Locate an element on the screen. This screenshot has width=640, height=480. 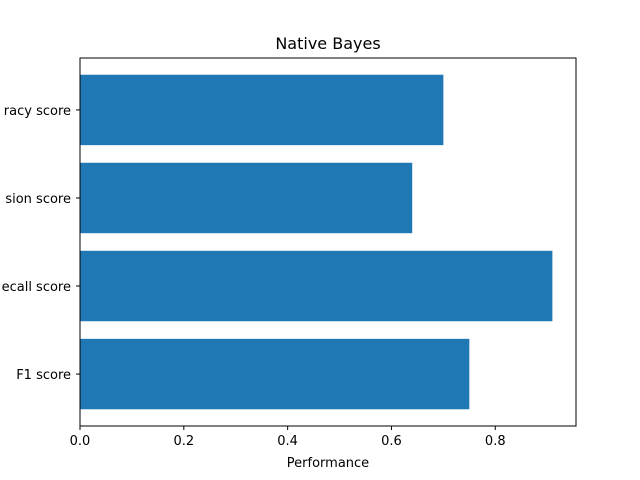
x-tick-label-4: 0.8 is located at coordinates (495, 441).